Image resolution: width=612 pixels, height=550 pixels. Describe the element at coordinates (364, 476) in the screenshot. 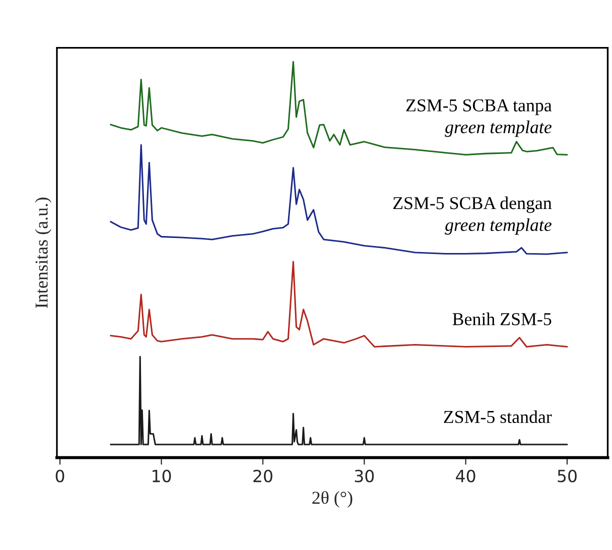

I see `x-tick-label: 30` at that location.